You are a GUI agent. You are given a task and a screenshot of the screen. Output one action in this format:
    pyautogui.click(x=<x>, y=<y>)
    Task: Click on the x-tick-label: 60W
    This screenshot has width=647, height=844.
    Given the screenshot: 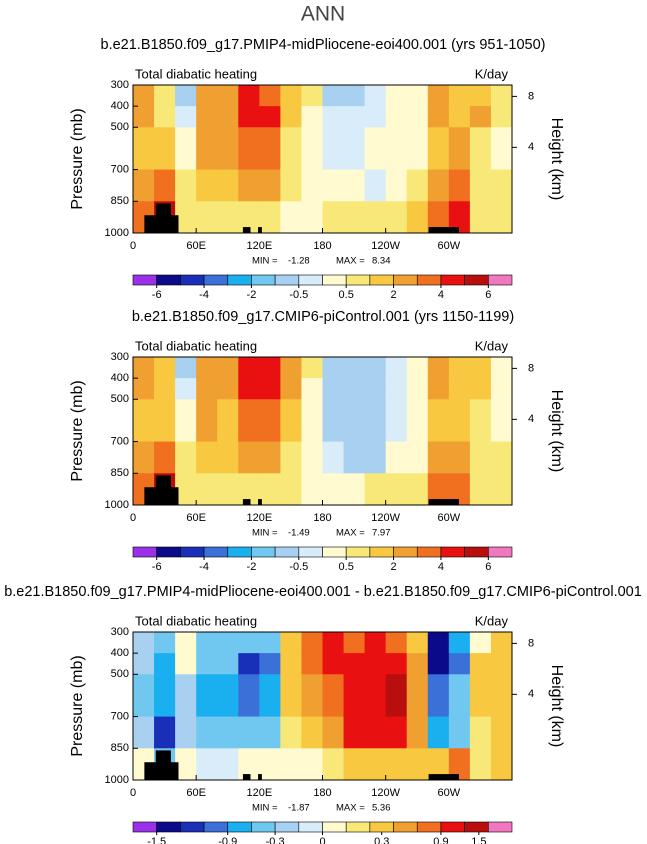 What is the action you would take?
    pyautogui.click(x=449, y=518)
    